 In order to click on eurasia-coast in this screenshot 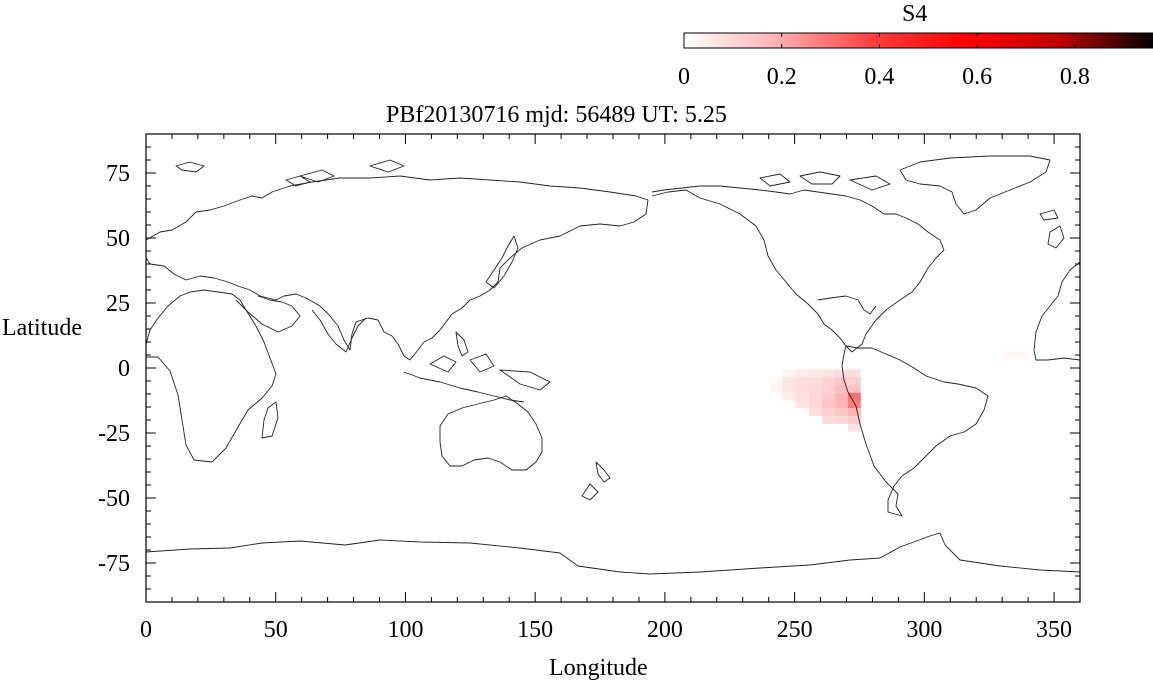, I will do `click(397, 268)`.